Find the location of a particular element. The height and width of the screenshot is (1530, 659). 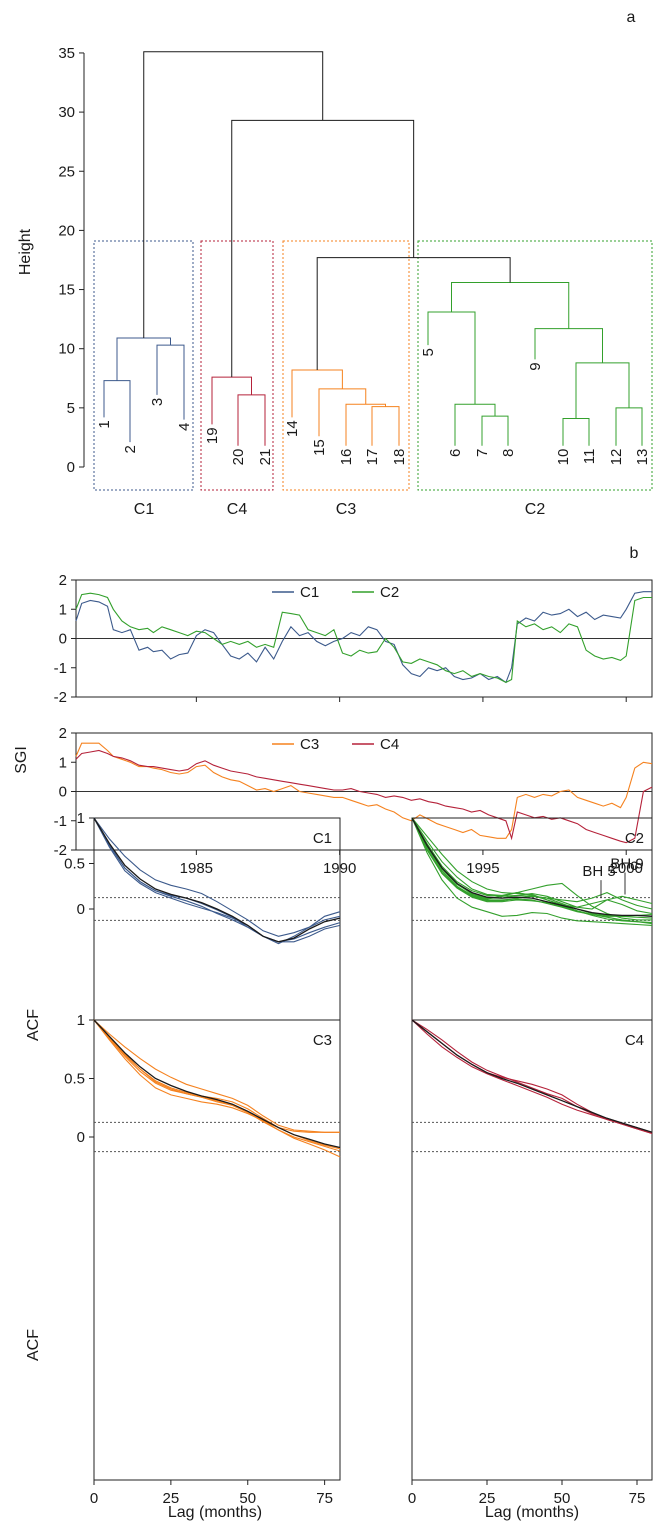

legend-label-C4: C4 is located at coordinates (389, 744).